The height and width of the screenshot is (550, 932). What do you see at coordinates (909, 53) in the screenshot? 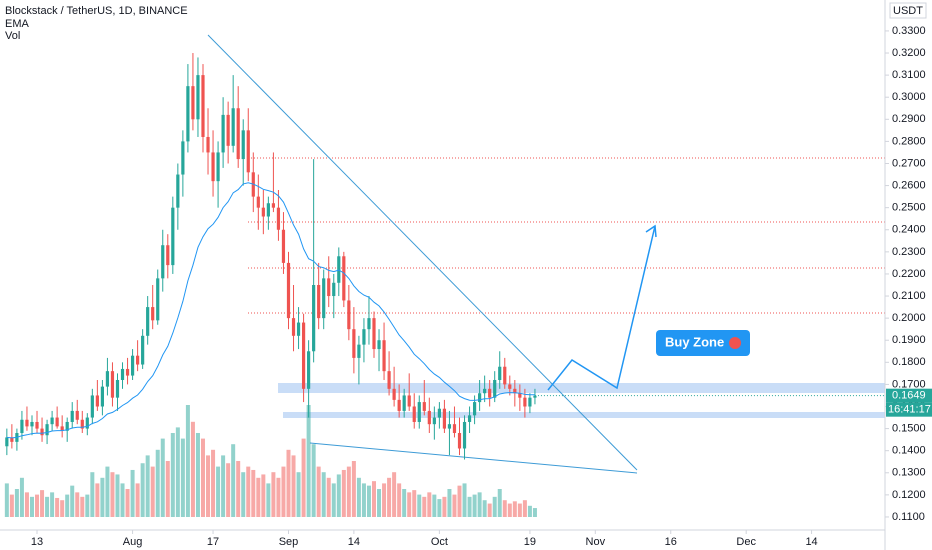
I see `y-tick-label: 0.3200` at bounding box center [909, 53].